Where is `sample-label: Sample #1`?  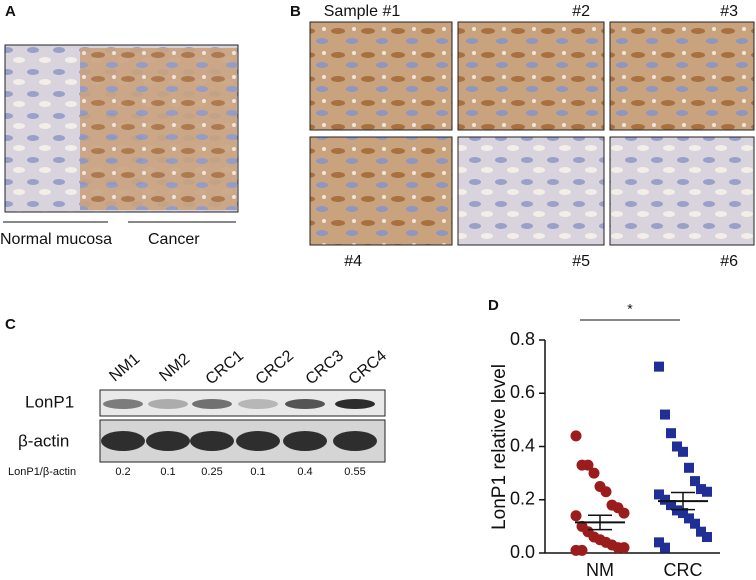
sample-label: Sample #1 is located at coordinates (362, 11).